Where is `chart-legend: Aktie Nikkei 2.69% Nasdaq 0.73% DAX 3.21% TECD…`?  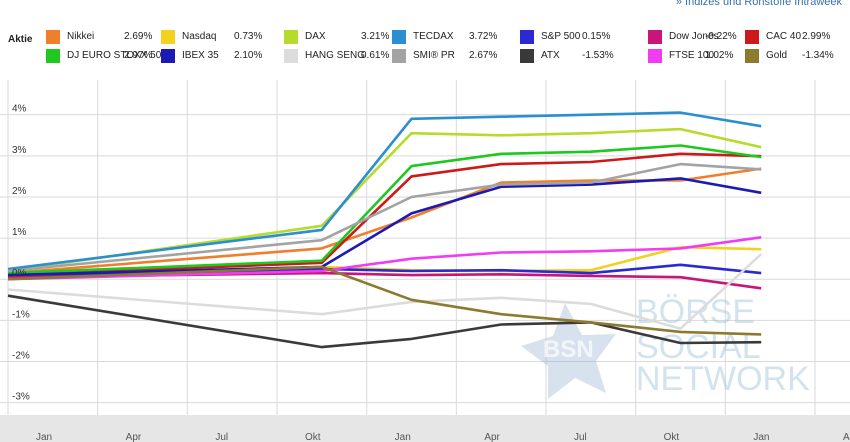 chart-legend: Aktie Nikkei 2.69% Nasdaq 0.73% DAX 3.21% TECD… is located at coordinates (425, 52).